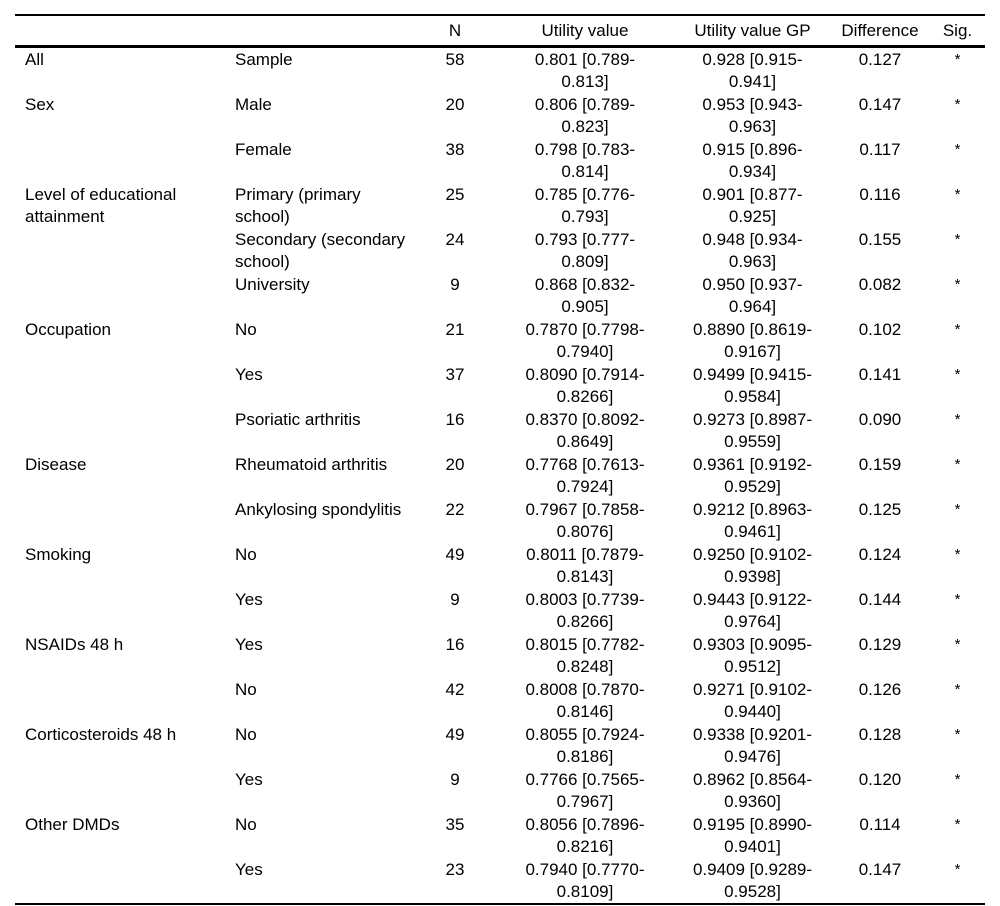  Describe the element at coordinates (298, 419) in the screenshot. I see `subgroup-cell: Psoriatic arthritis` at that location.